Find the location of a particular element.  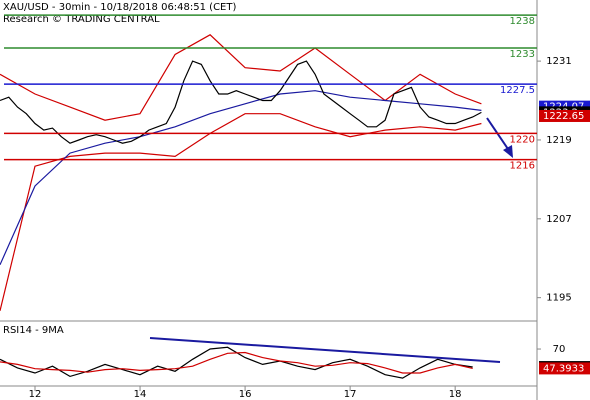

level-label: 1216 is located at coordinates (522, 166).